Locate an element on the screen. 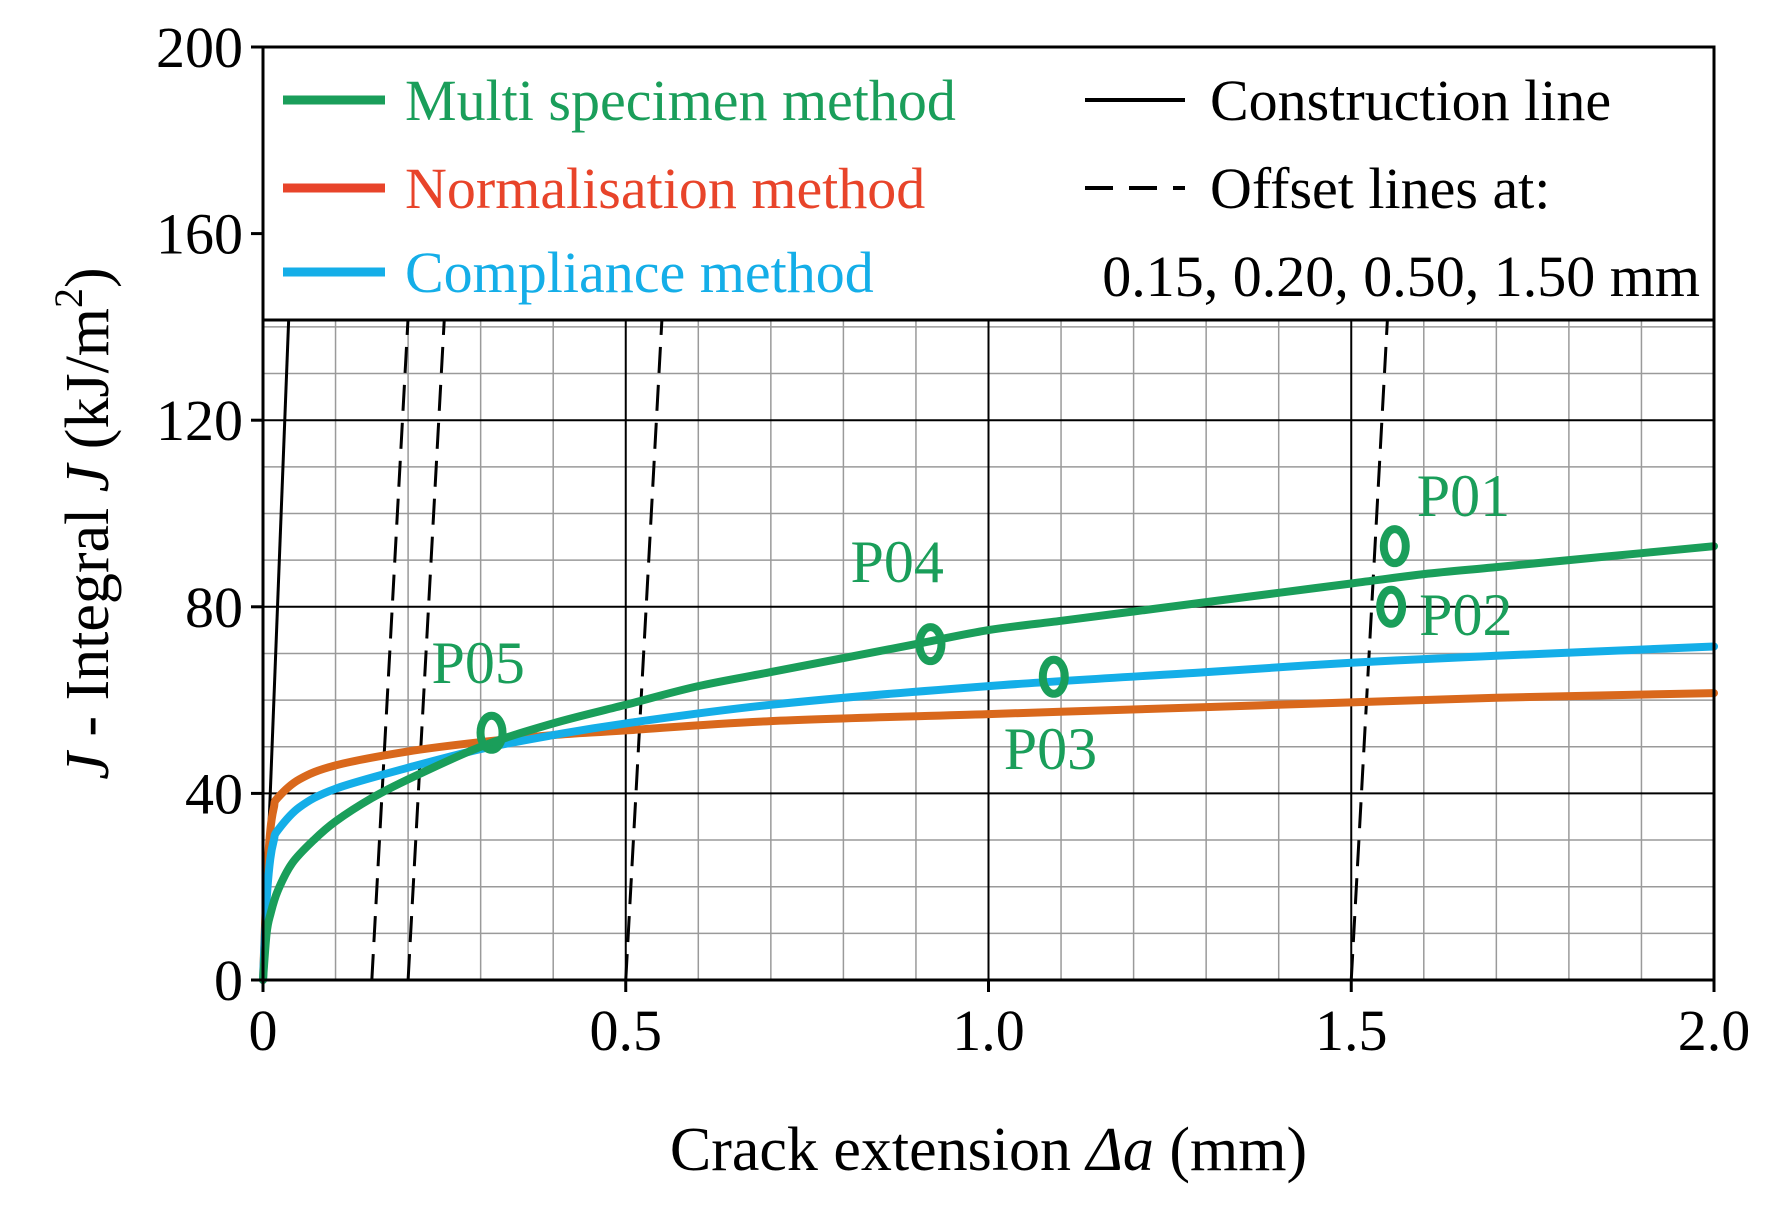  legend-label-compliance: Compliance method is located at coordinates (639, 272).